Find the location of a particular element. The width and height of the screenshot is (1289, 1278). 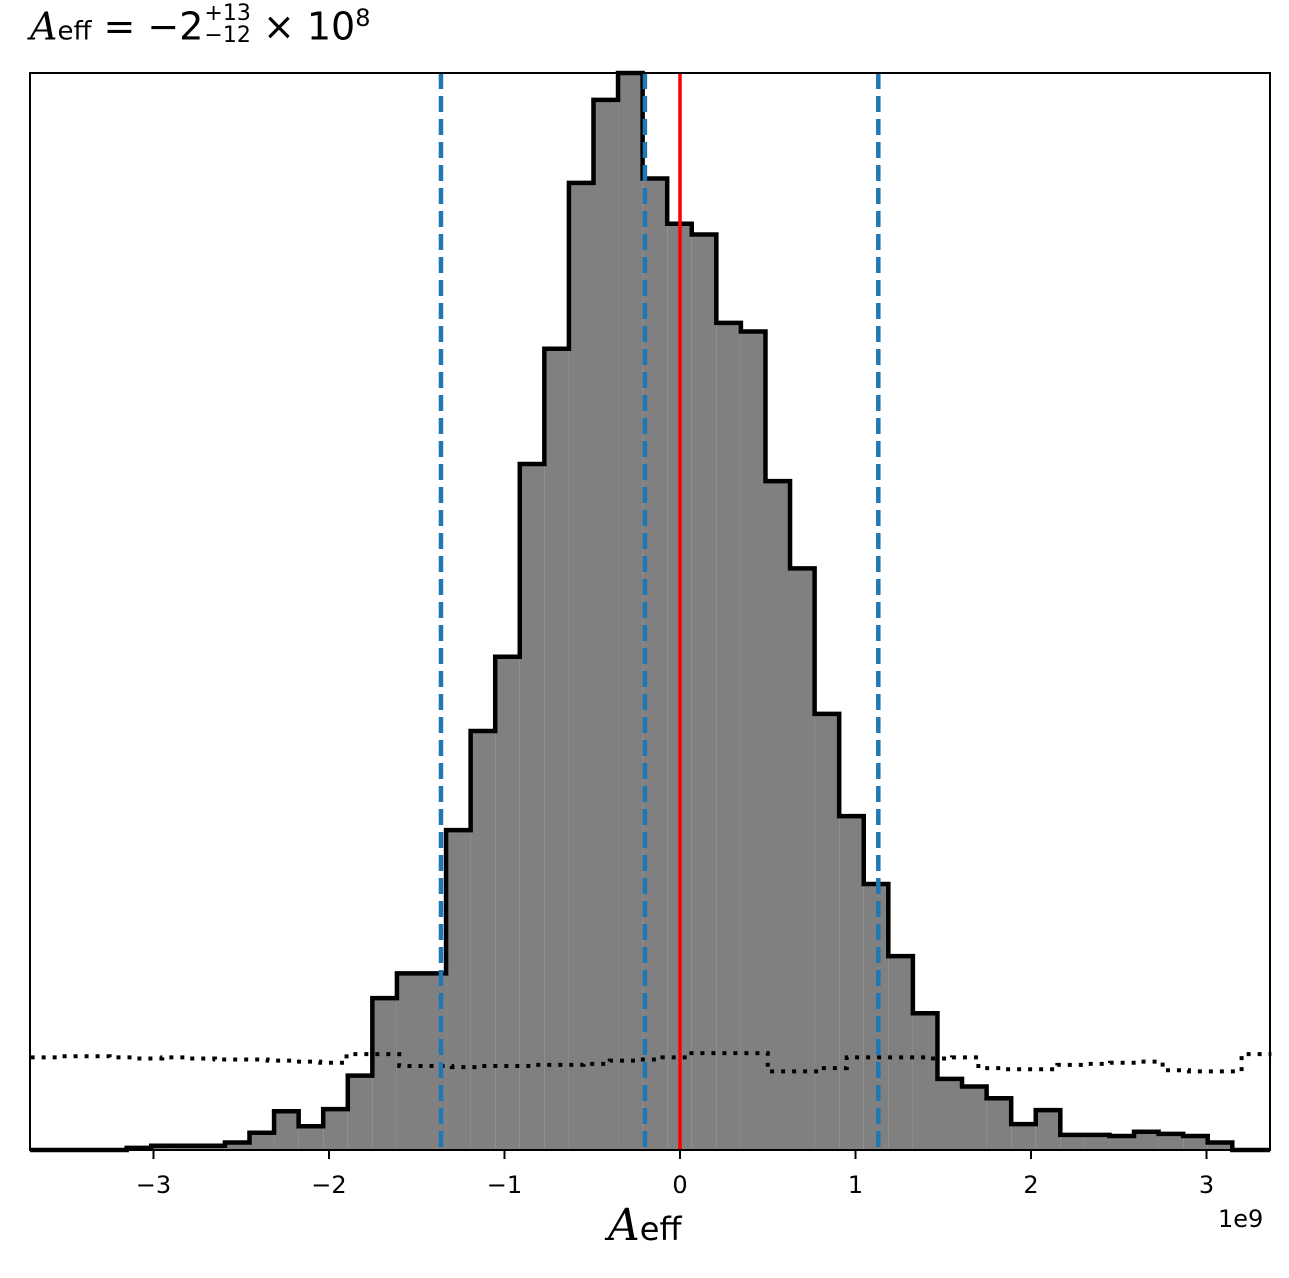

x-tick-label: 0 is located at coordinates (679, 1185).